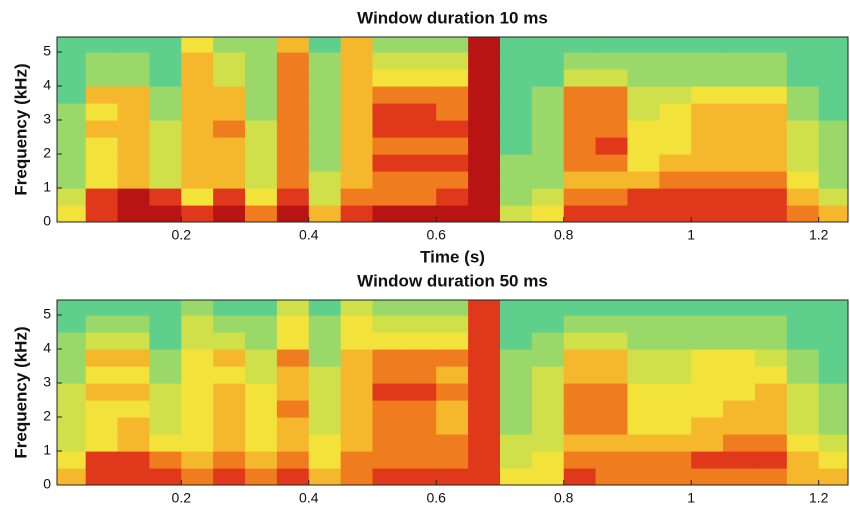 The width and height of the screenshot is (850, 507). What do you see at coordinates (691, 235) in the screenshot?
I see `x-tick-label: 1` at bounding box center [691, 235].